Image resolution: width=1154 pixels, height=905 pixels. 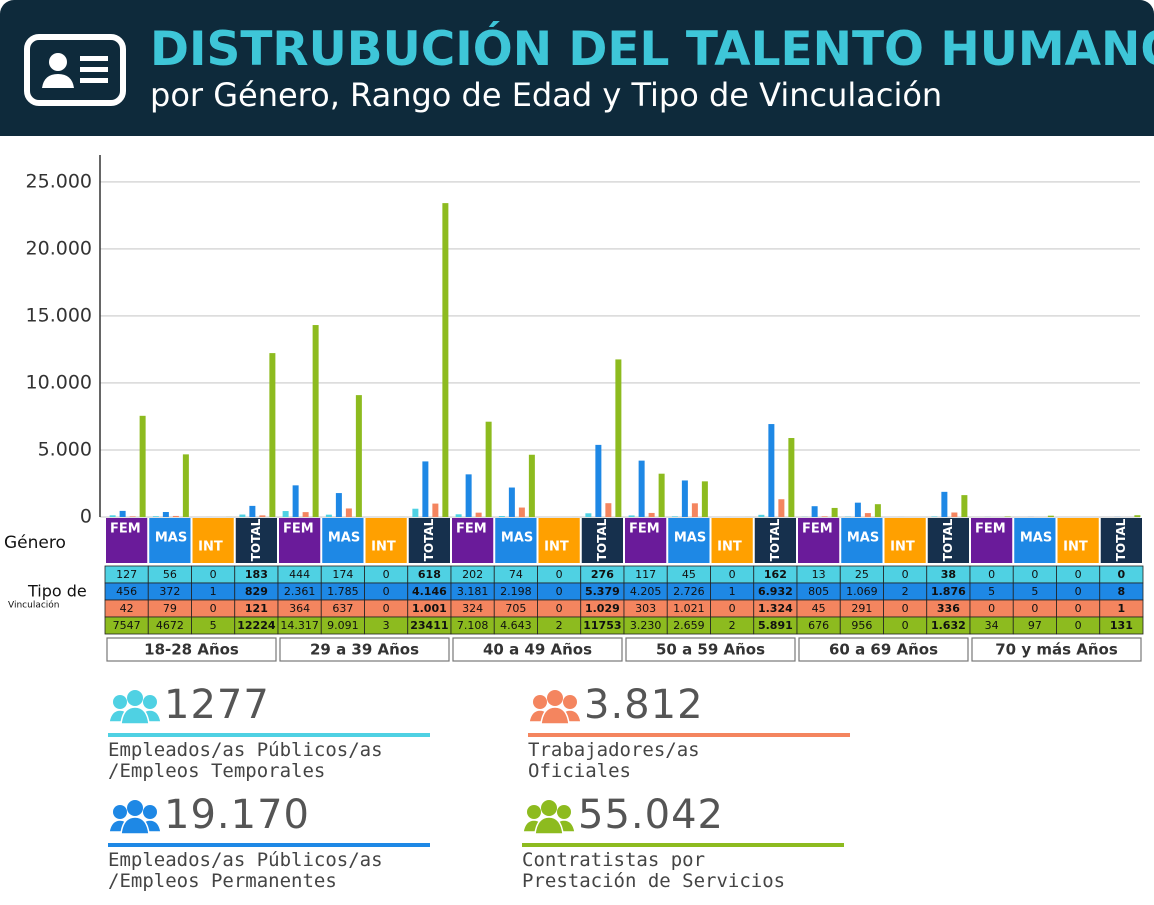 What do you see at coordinates (1121, 625) in the screenshot?
I see `table-value: 131` at bounding box center [1121, 625].